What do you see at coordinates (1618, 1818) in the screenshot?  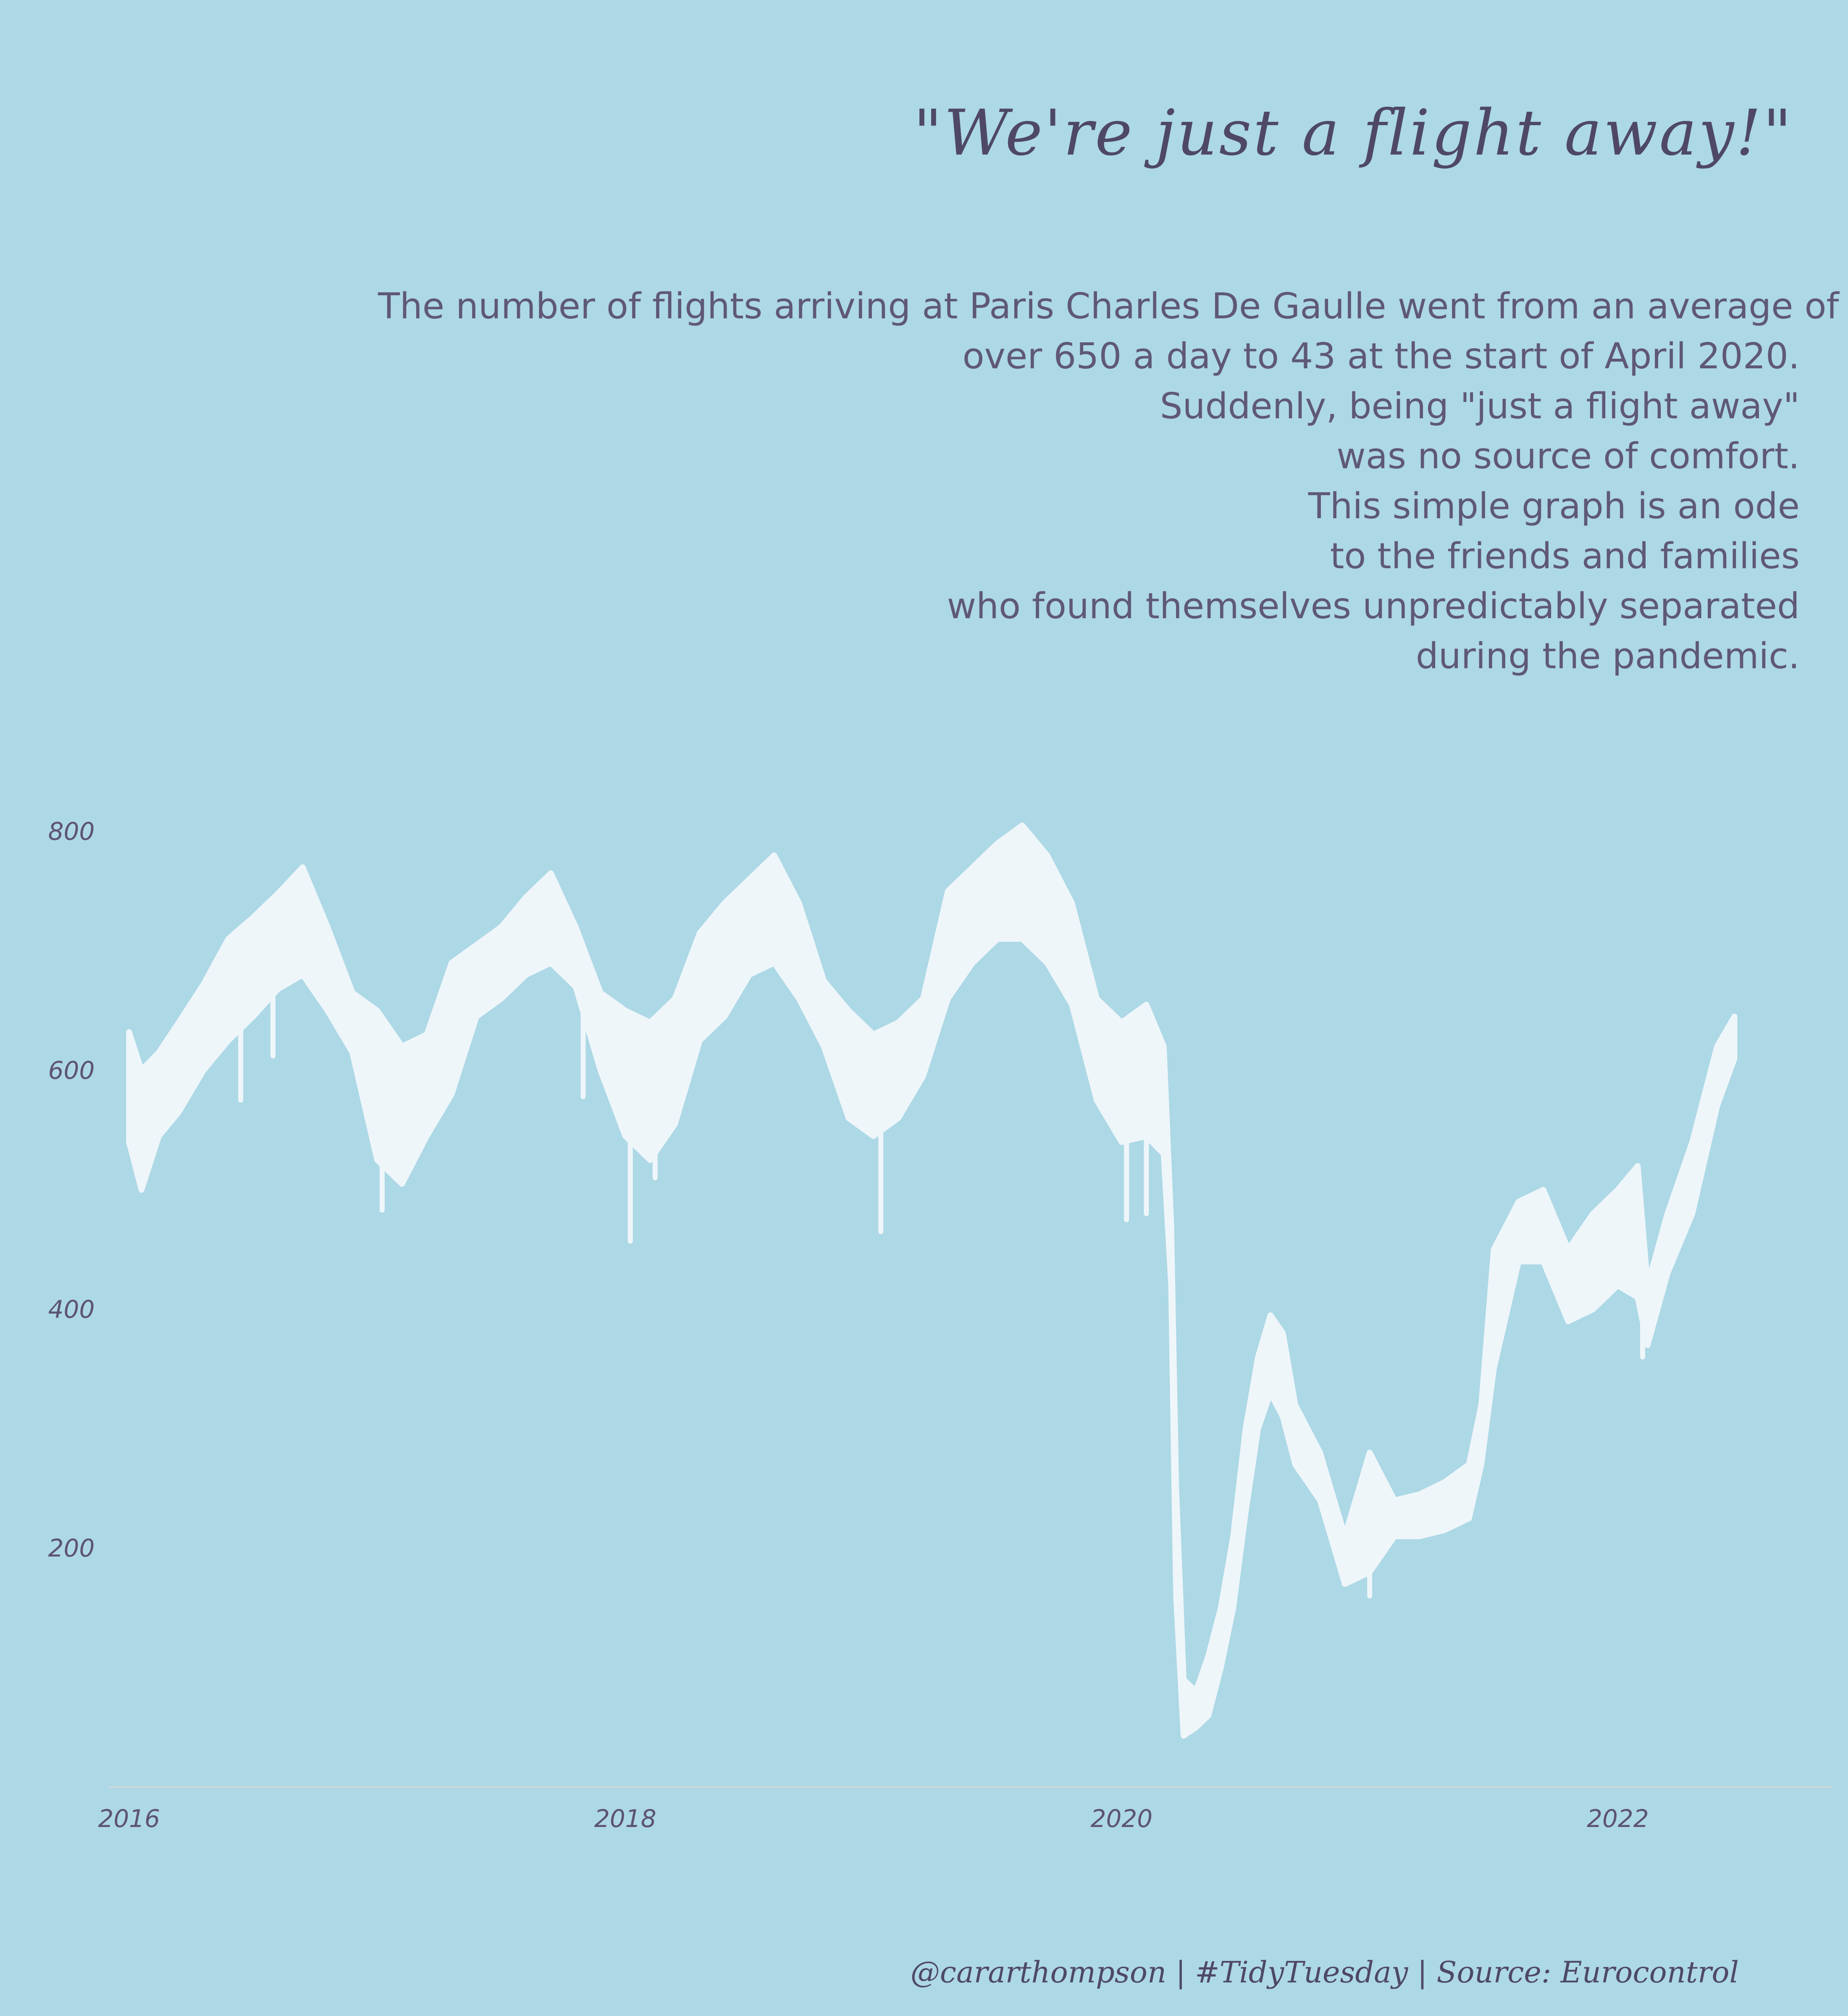 I see `x-tick-label: 2022` at bounding box center [1618, 1818].